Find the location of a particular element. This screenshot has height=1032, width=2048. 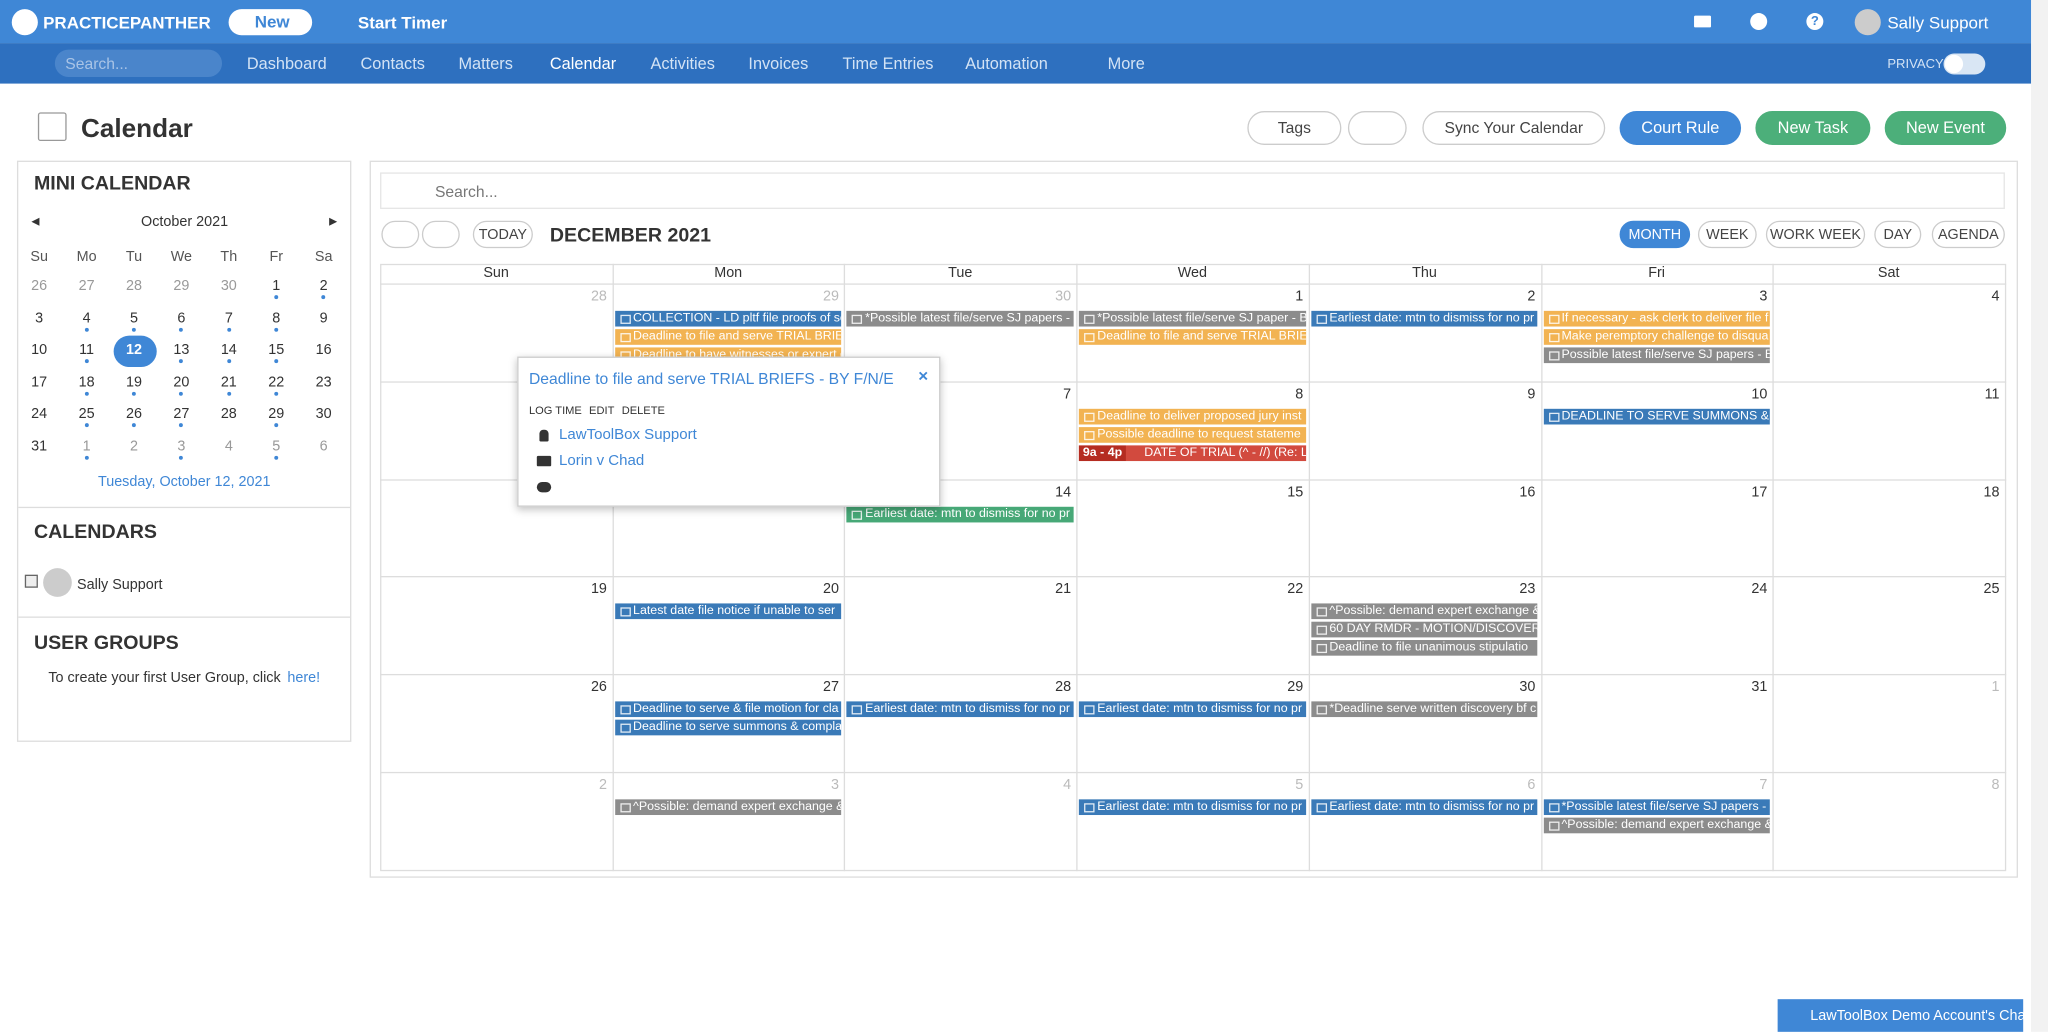

day-number: 21 is located at coordinates (1063, 589).